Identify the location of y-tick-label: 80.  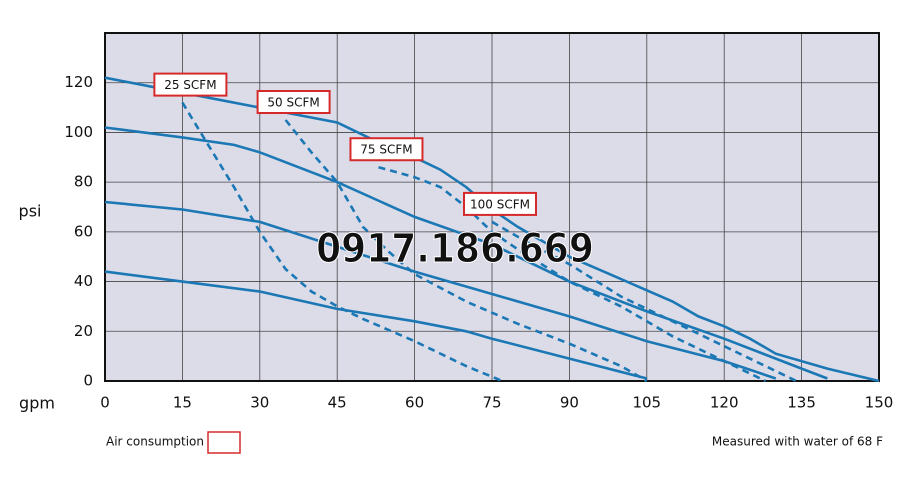
(83, 182).